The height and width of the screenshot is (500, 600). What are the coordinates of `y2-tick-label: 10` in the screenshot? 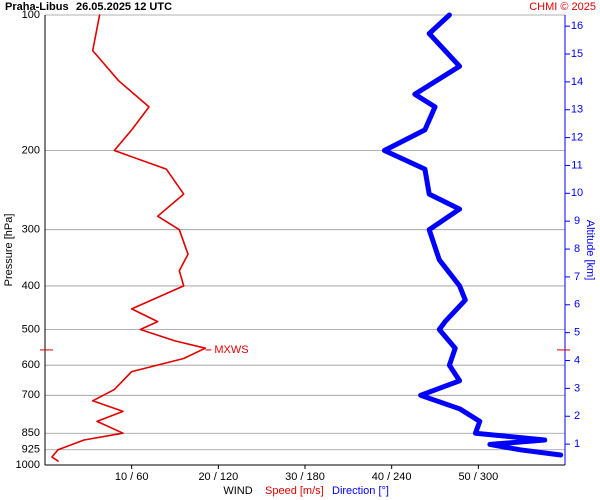 It's located at (577, 193).